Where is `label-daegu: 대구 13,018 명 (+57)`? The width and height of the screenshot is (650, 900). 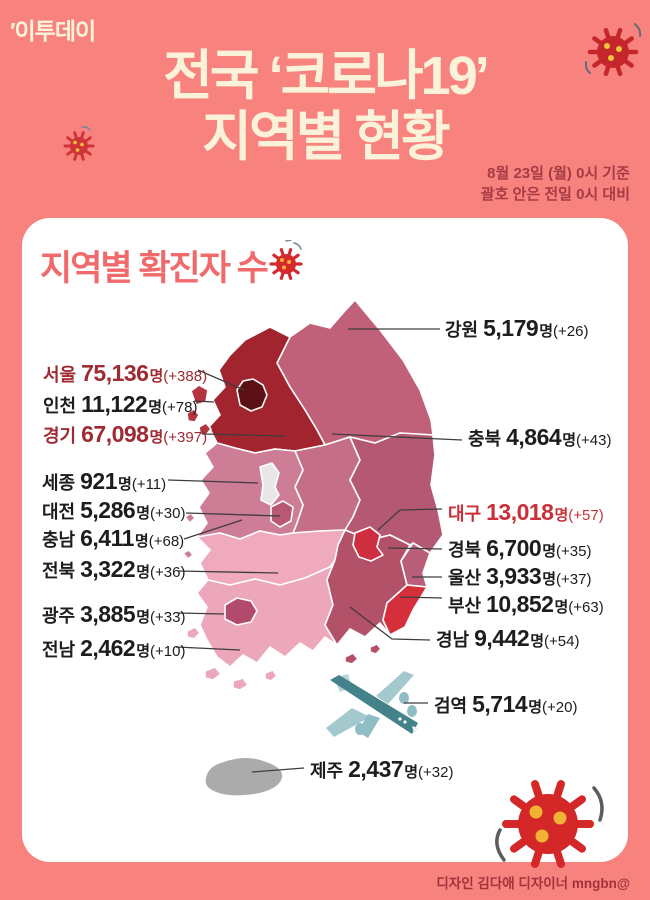
label-daegu: 대구 13,018 명 (+57) is located at coordinates (526, 512).